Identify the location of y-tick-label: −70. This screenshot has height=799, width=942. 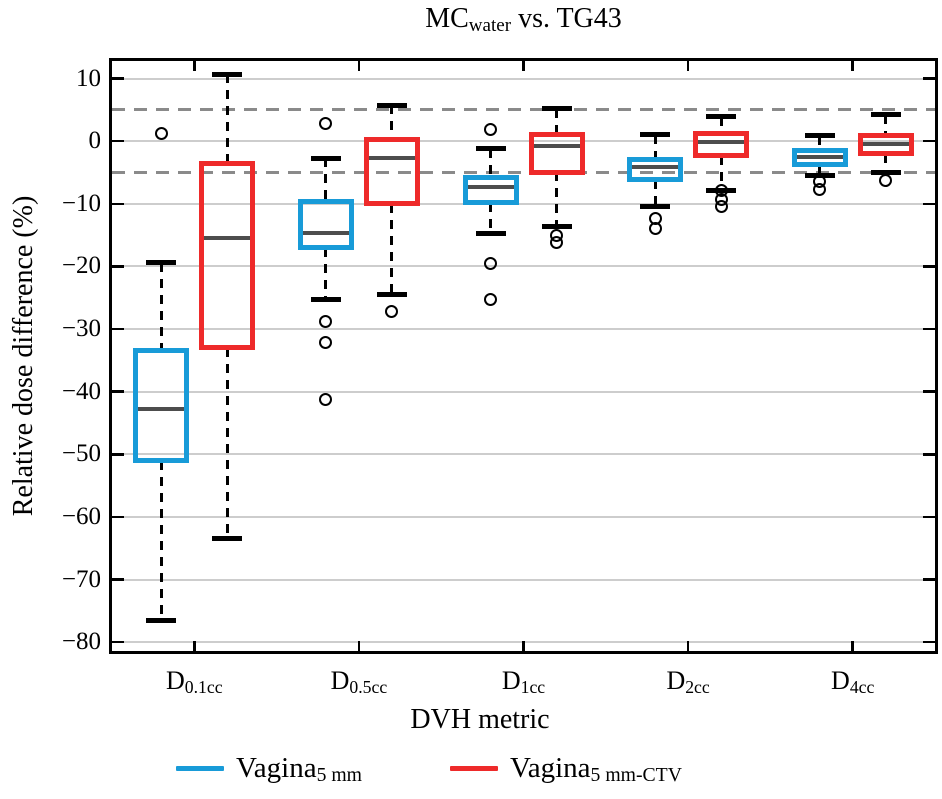
(81, 579).